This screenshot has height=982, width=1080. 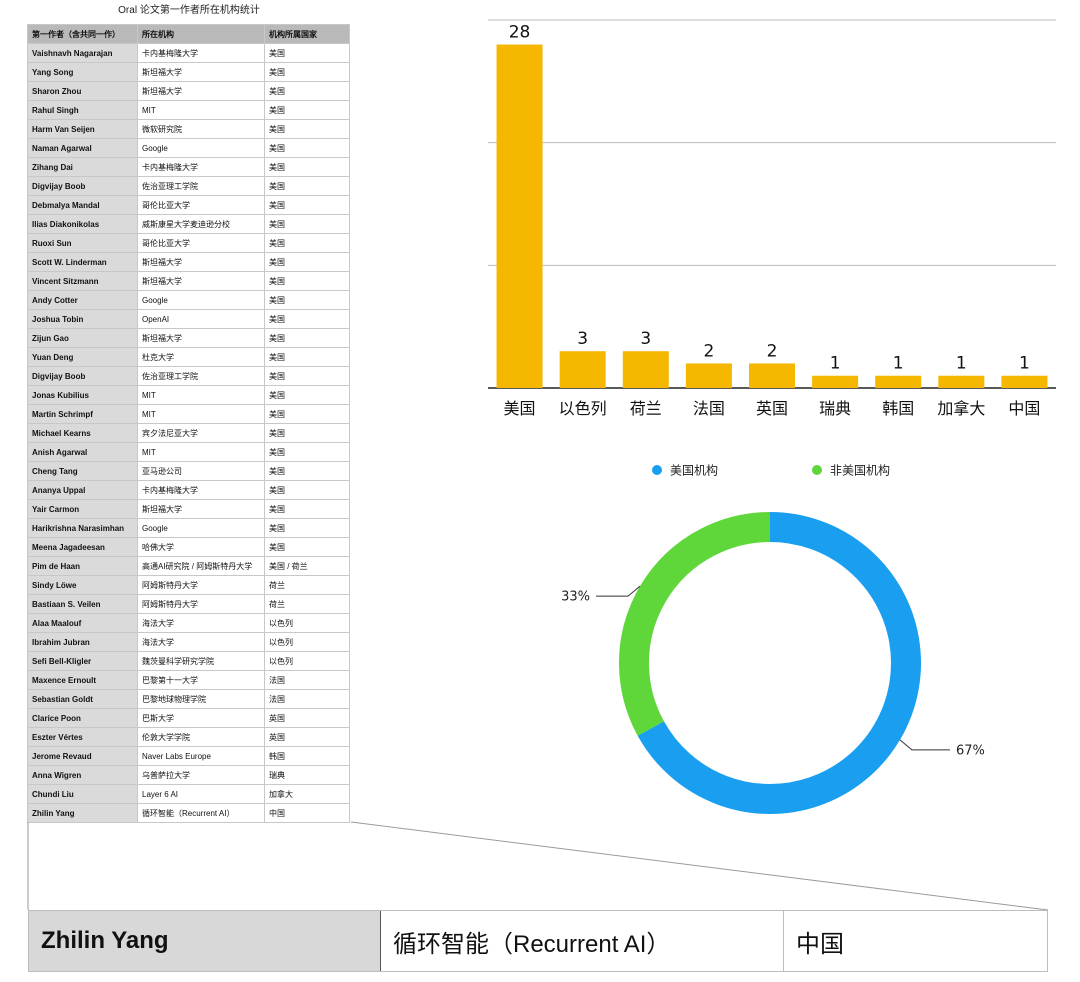 What do you see at coordinates (307, 718) in the screenshot?
I see `country-cell: 英国` at bounding box center [307, 718].